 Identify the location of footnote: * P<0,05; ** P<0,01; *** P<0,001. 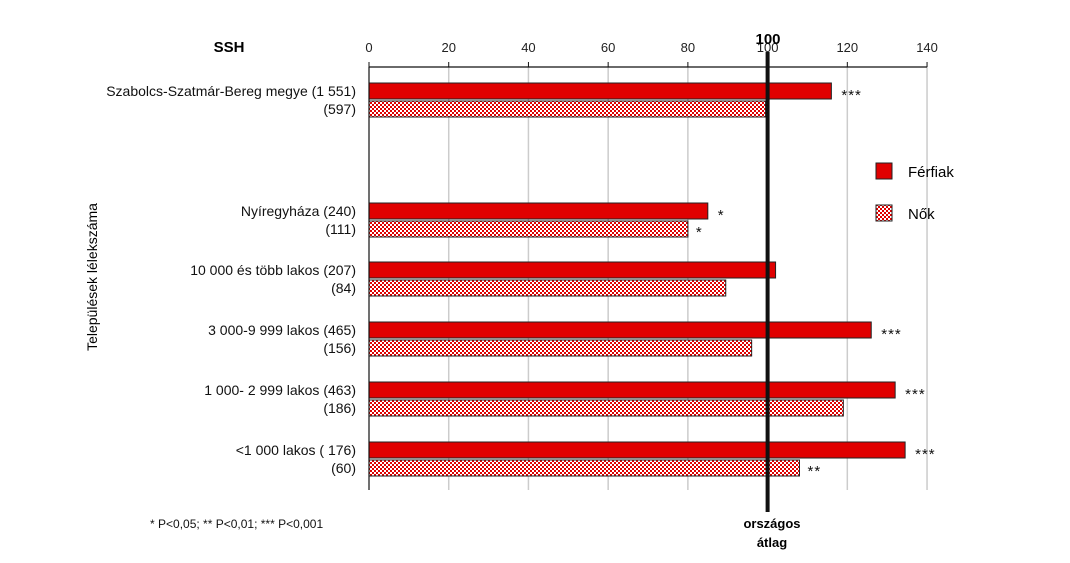
(236, 524).